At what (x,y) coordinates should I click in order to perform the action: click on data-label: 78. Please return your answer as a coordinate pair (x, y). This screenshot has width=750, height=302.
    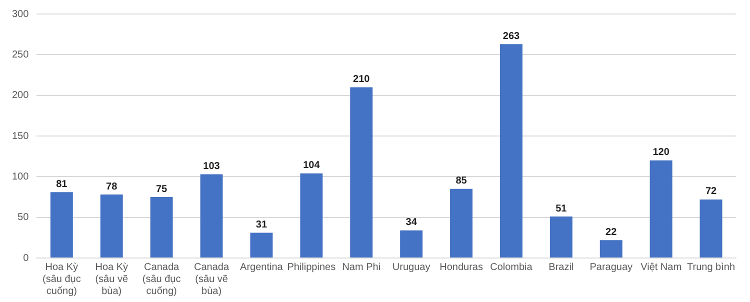
    Looking at the image, I should click on (112, 186).